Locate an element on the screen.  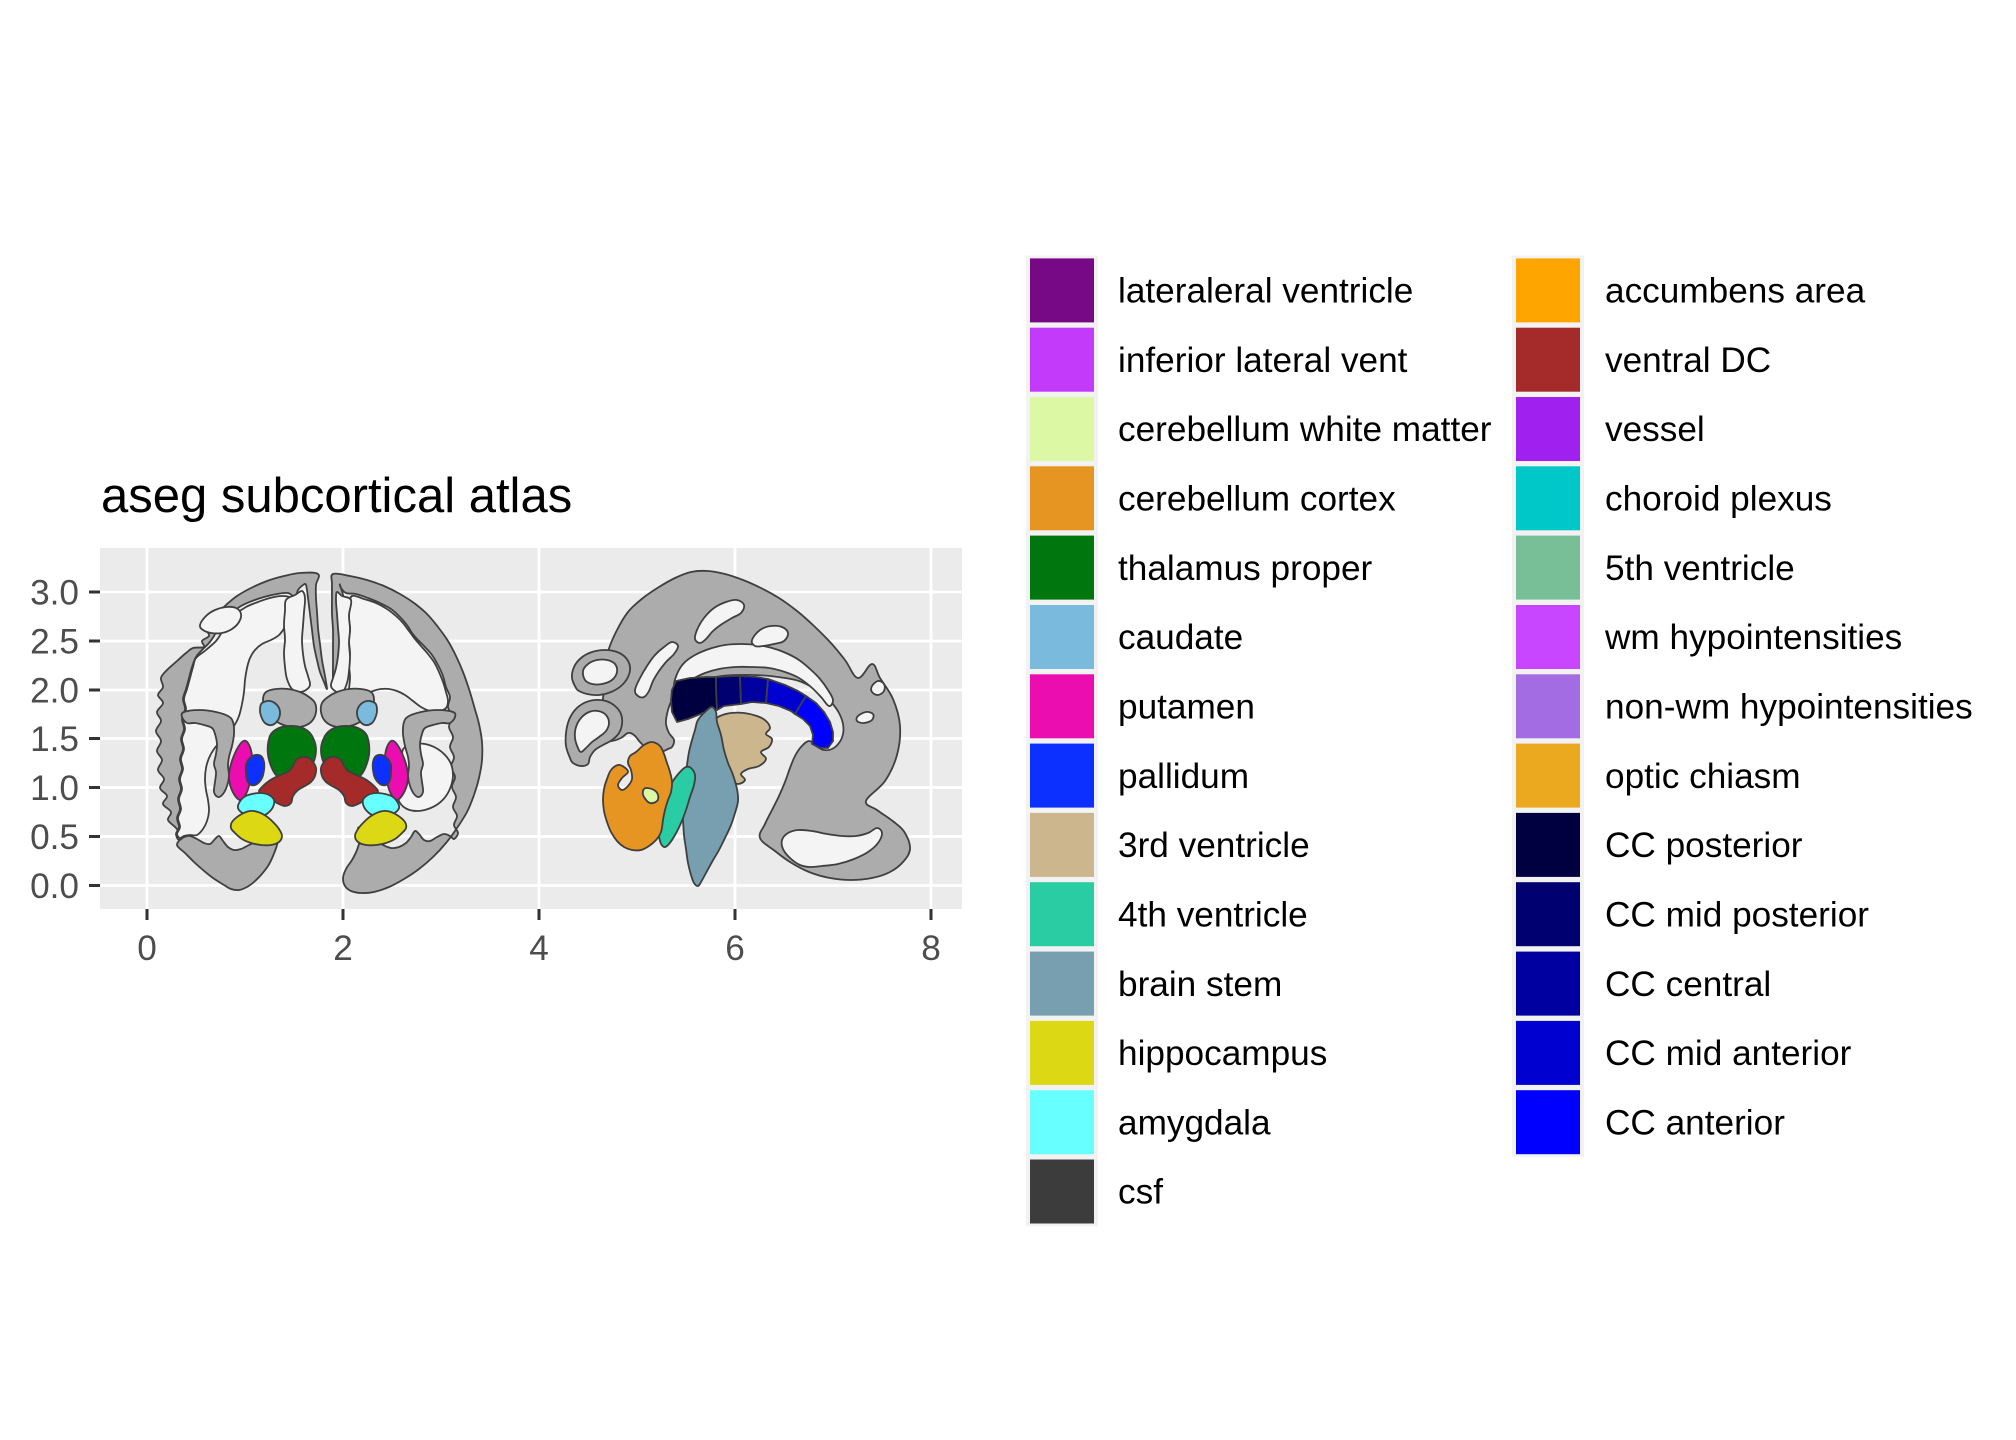
svg-text: 0.5 is located at coordinates (54, 837).